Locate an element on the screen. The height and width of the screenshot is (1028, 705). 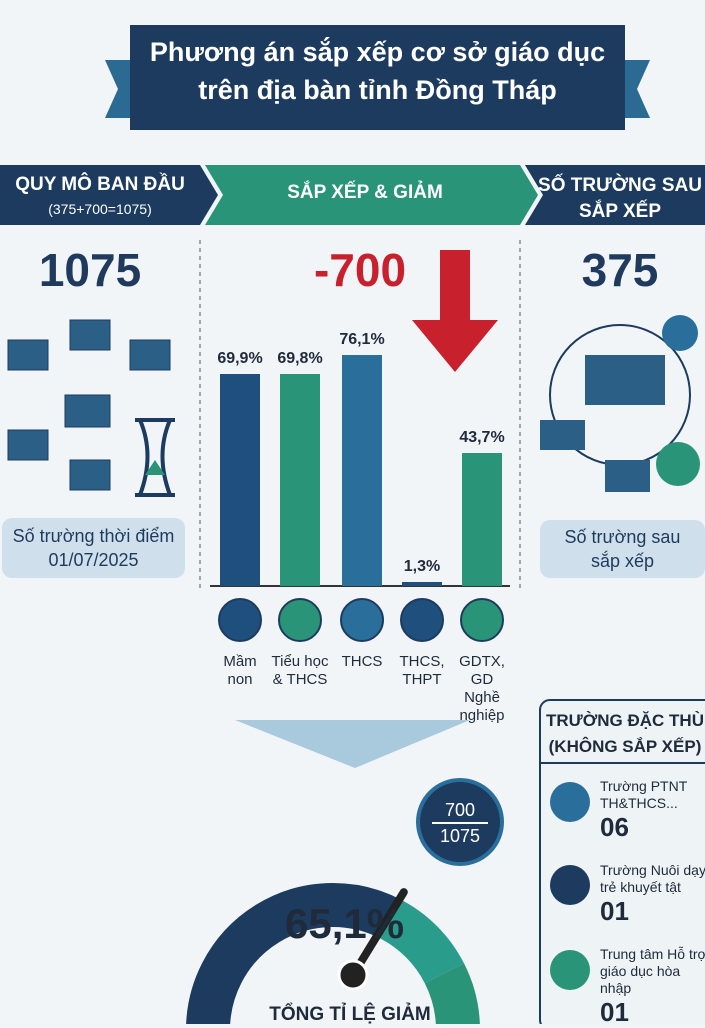
heading-line: TRƯỜNG ĐẶC THÙ is located at coordinates (625, 720).